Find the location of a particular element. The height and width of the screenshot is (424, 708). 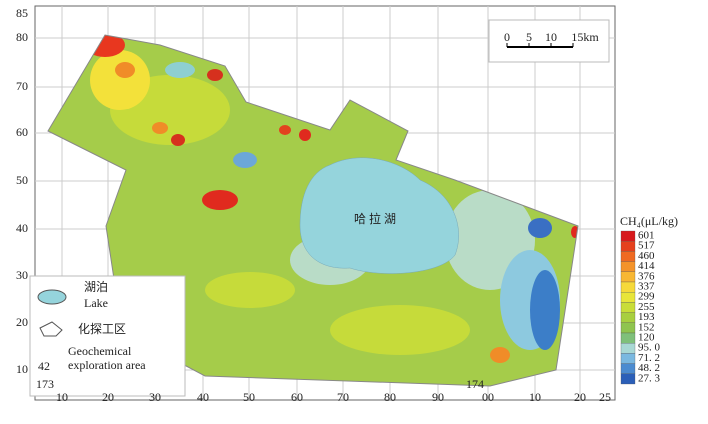

scale-label: 10 is located at coordinates (551, 37).